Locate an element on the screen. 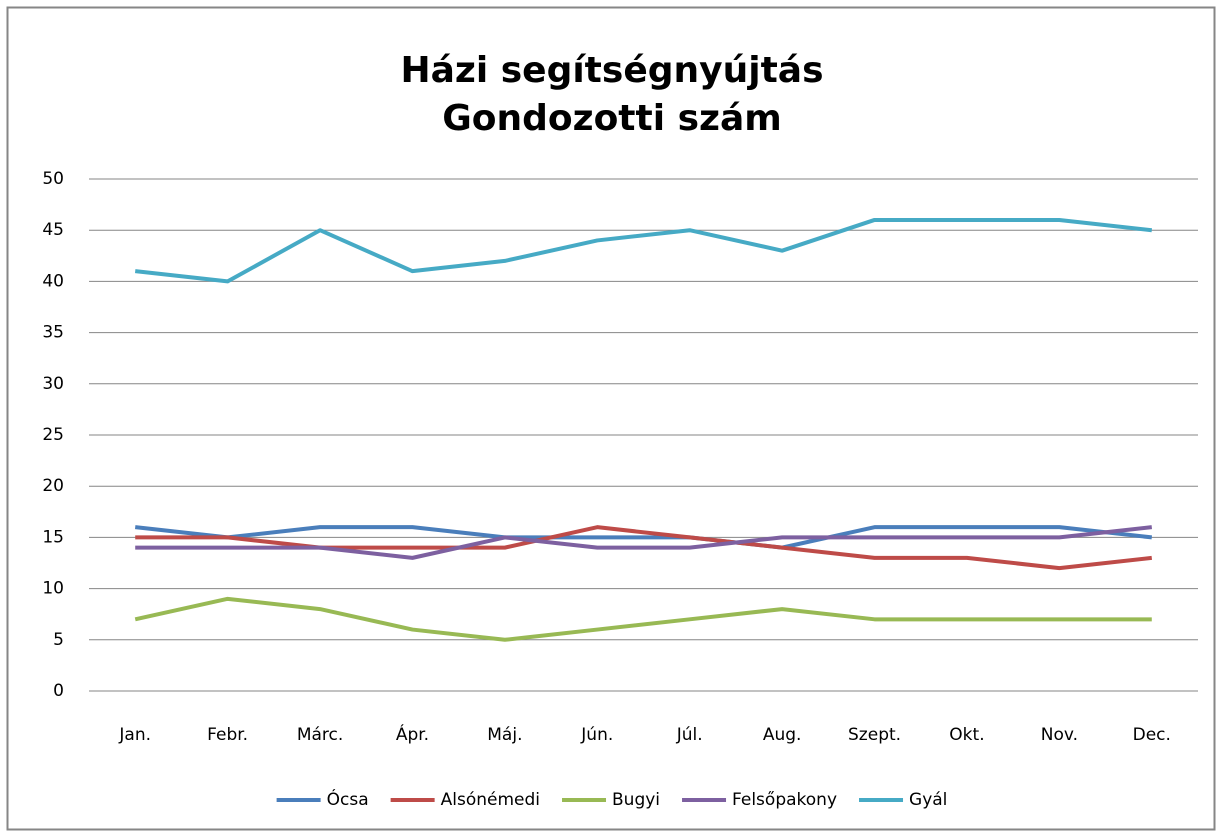 The height and width of the screenshot is (838, 1223). x-tick-label: Szept. is located at coordinates (874, 735).